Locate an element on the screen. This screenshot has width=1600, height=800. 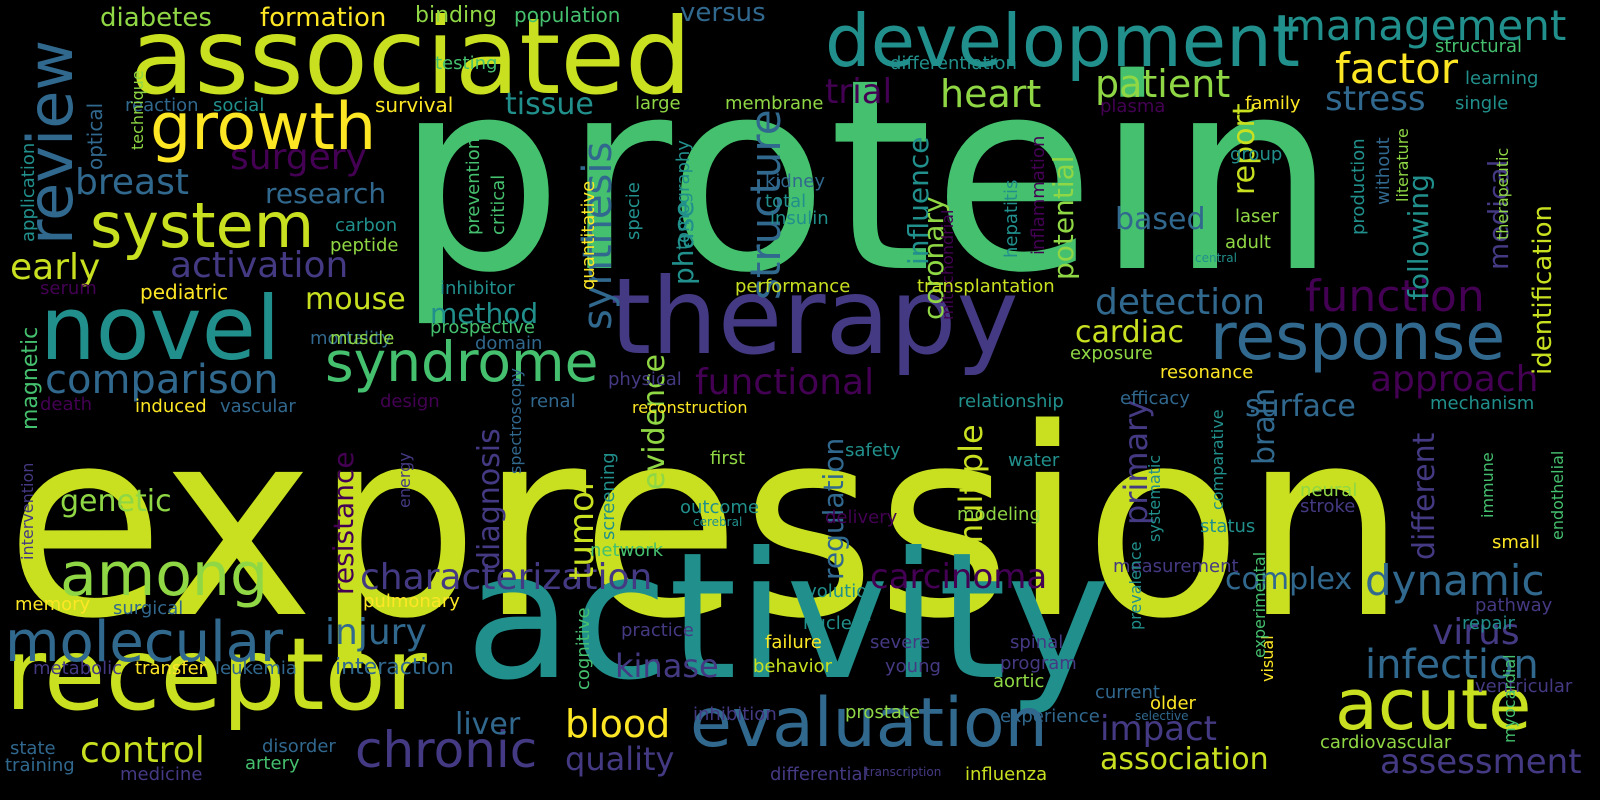
word-testing: testing is located at coordinates (466, 63).